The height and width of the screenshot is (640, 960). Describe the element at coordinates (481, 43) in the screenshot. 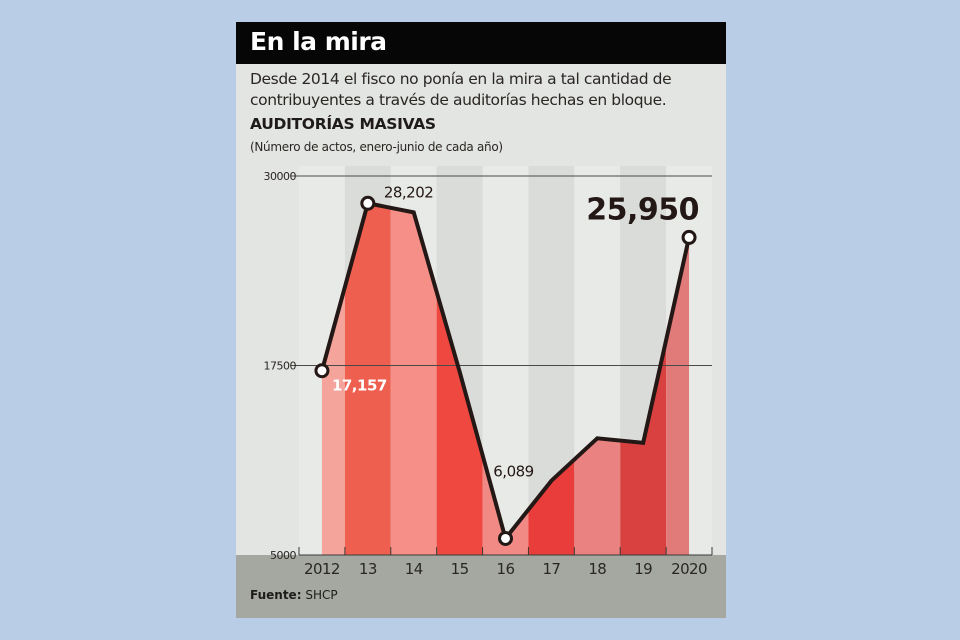

I see `title-bar: En la mira` at that location.